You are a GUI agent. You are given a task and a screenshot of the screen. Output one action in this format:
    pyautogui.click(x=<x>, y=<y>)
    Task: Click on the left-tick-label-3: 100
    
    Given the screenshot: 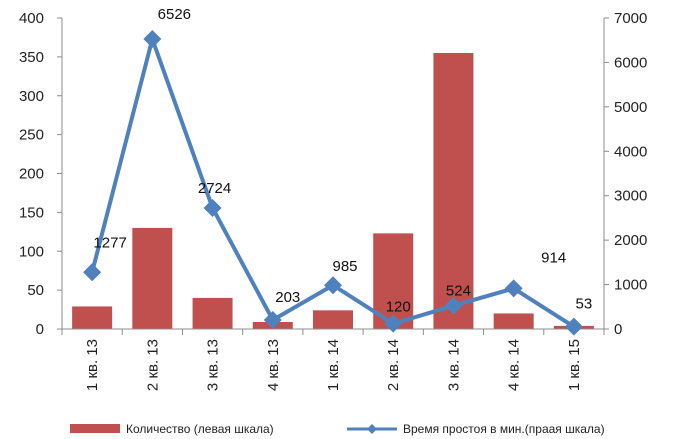 What is the action you would take?
    pyautogui.click(x=31, y=251)
    